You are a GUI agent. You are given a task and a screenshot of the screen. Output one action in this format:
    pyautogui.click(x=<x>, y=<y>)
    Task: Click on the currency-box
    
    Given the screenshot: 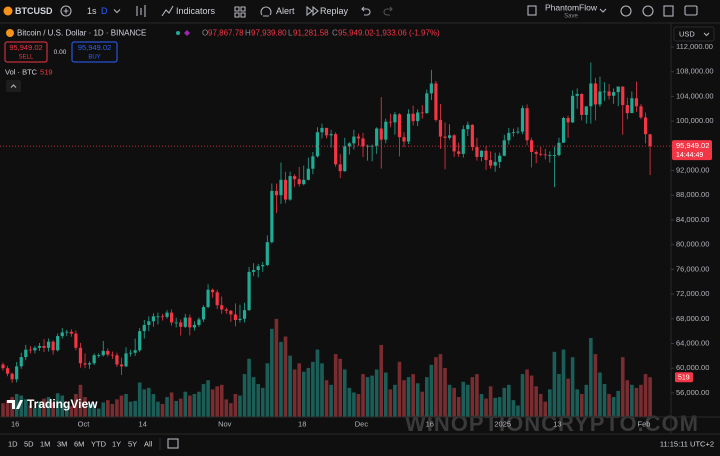 What is the action you would take?
    pyautogui.click(x=694, y=34)
    